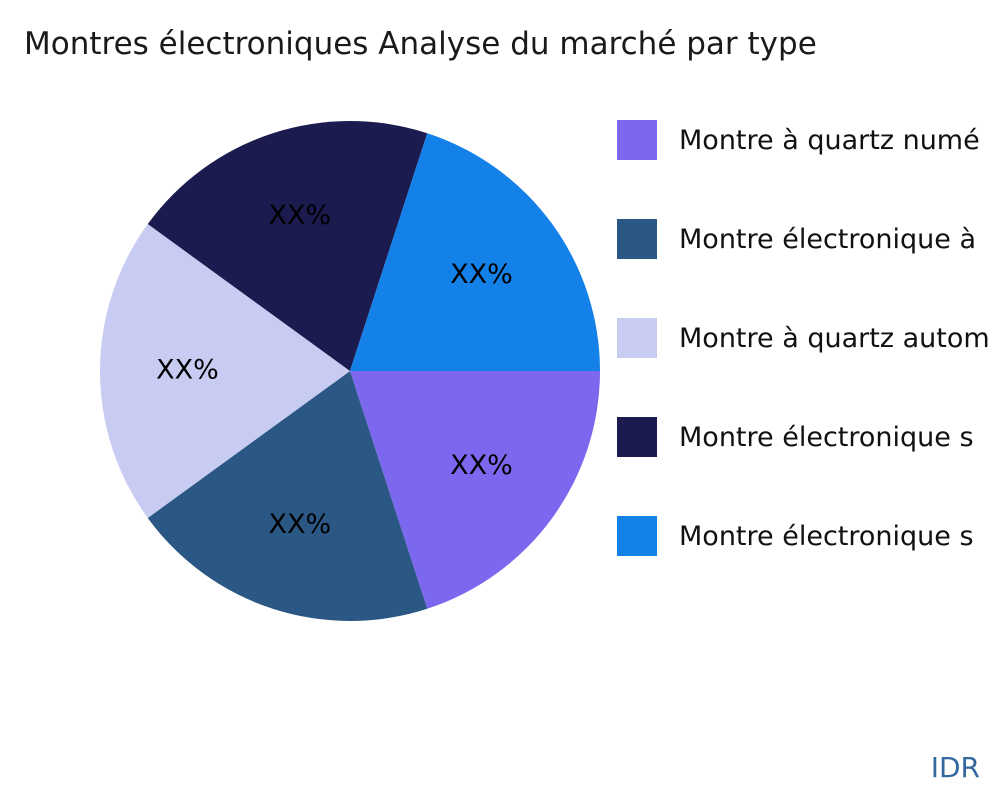 This screenshot has height=800, width=1000. What do you see at coordinates (827, 239) in the screenshot?
I see `legend-label: Montre électronique à` at bounding box center [827, 239].